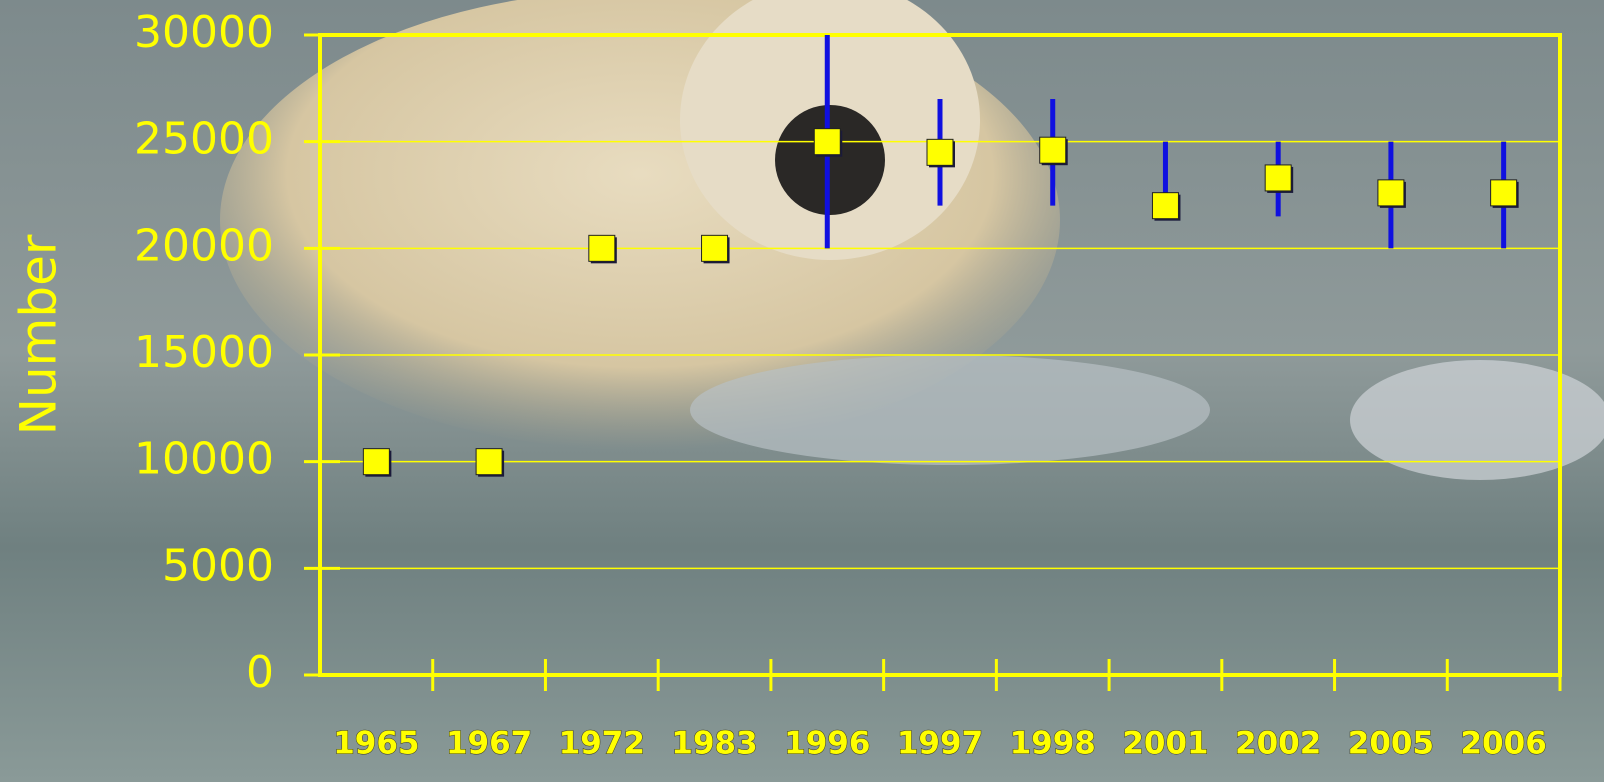 This screenshot has height=782, width=1604. I want to click on x-tick-label: 1983, so click(714, 744).